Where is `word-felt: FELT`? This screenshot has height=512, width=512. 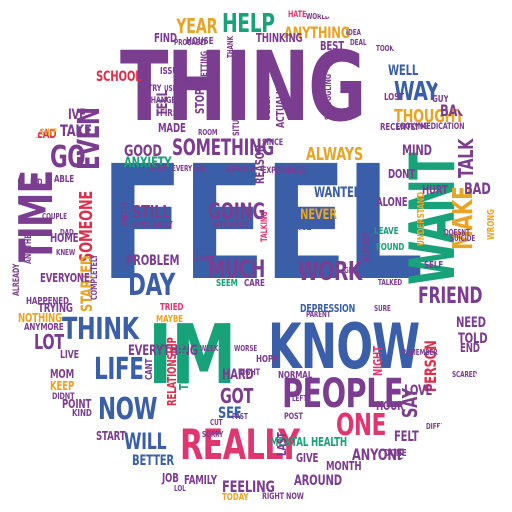
word-felt: FELT is located at coordinates (406, 437).